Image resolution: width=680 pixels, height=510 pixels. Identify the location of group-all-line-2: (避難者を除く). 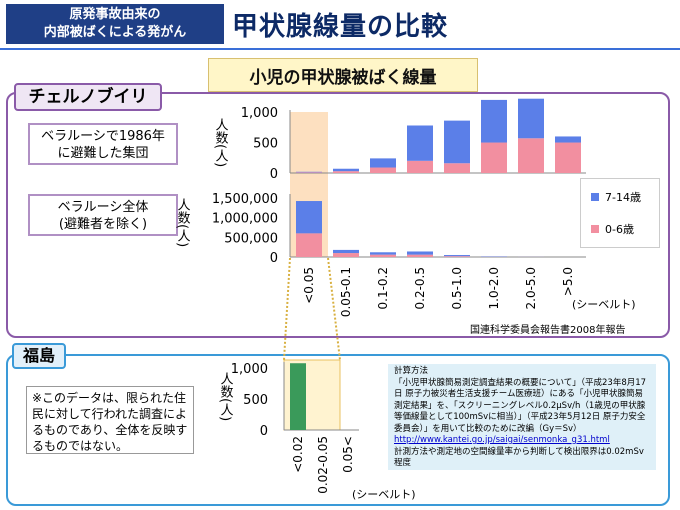
(103, 224).